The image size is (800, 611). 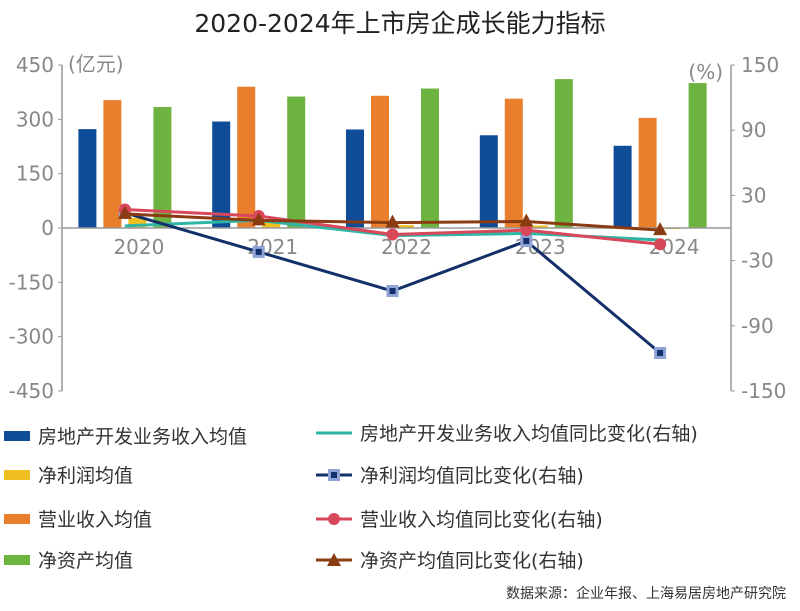 I want to click on legend-bar-dev-revenue: 房地产开发业务收入均值, so click(x=125, y=435).